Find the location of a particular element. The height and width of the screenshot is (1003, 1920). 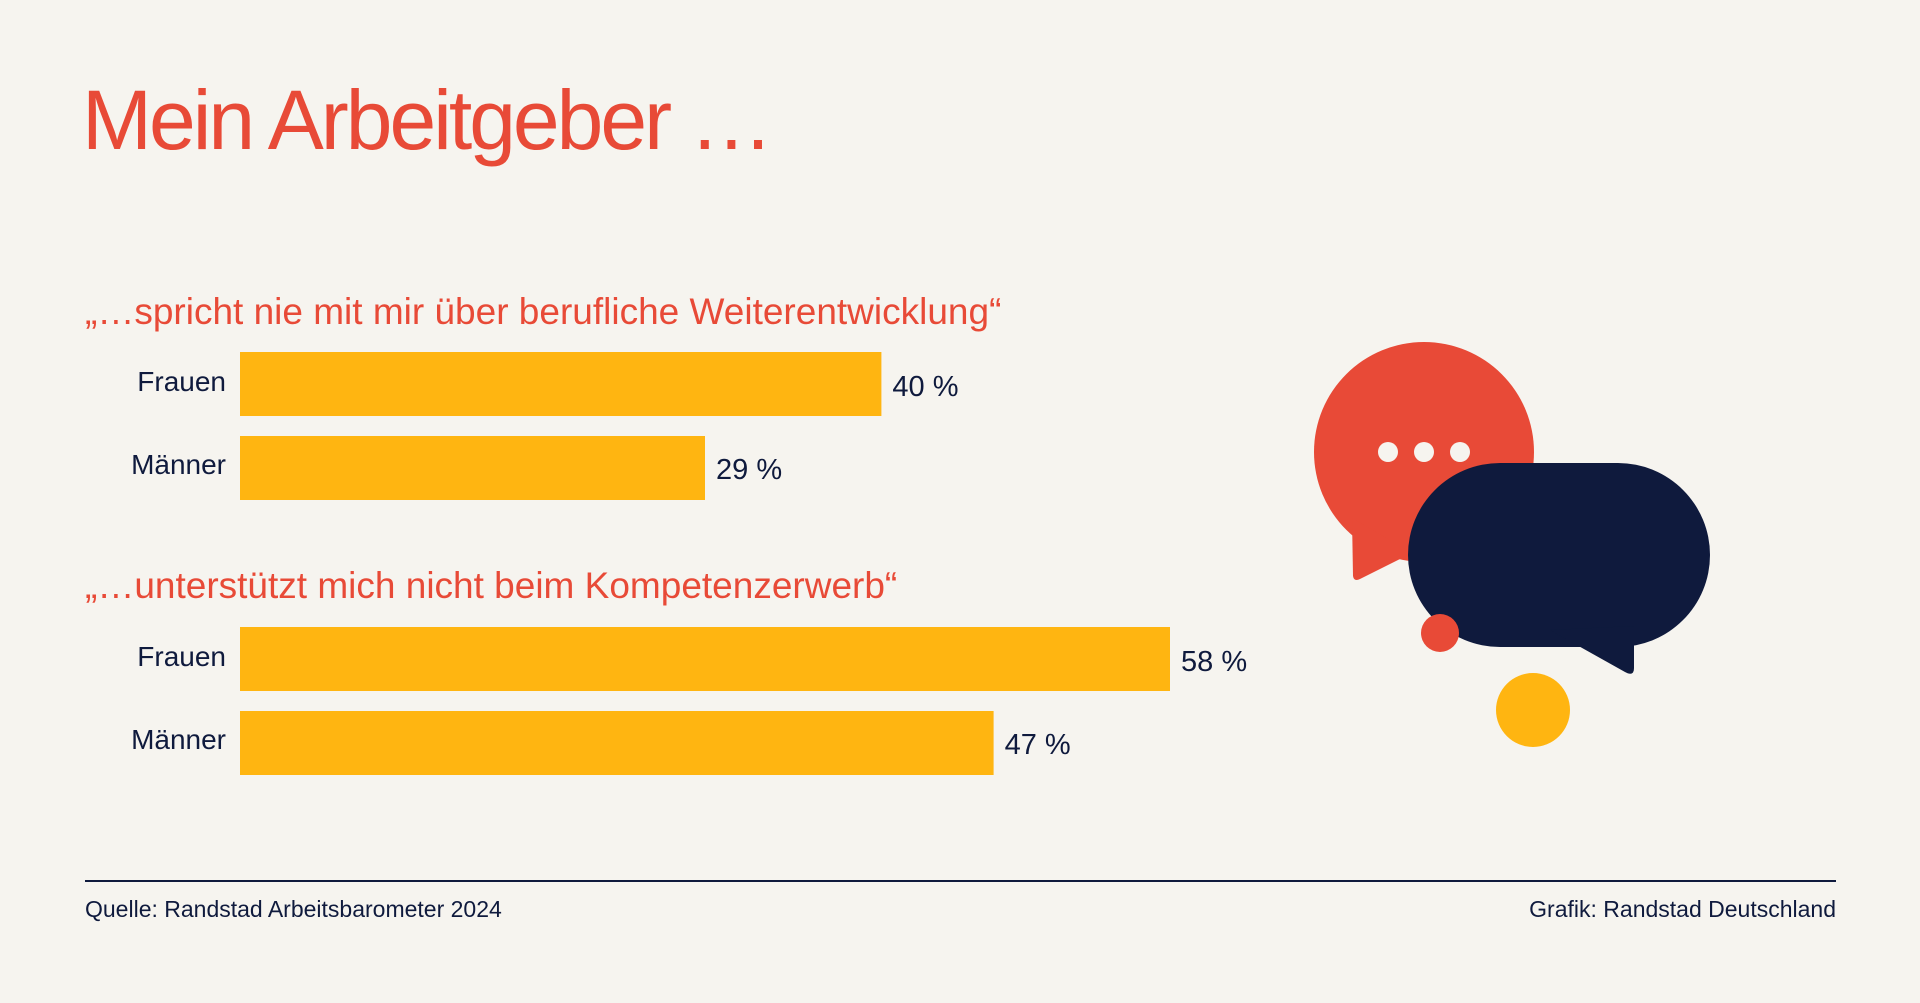

source-note: Quelle: Randstad Arbeitsbarometer 2024 is located at coordinates (293, 909).